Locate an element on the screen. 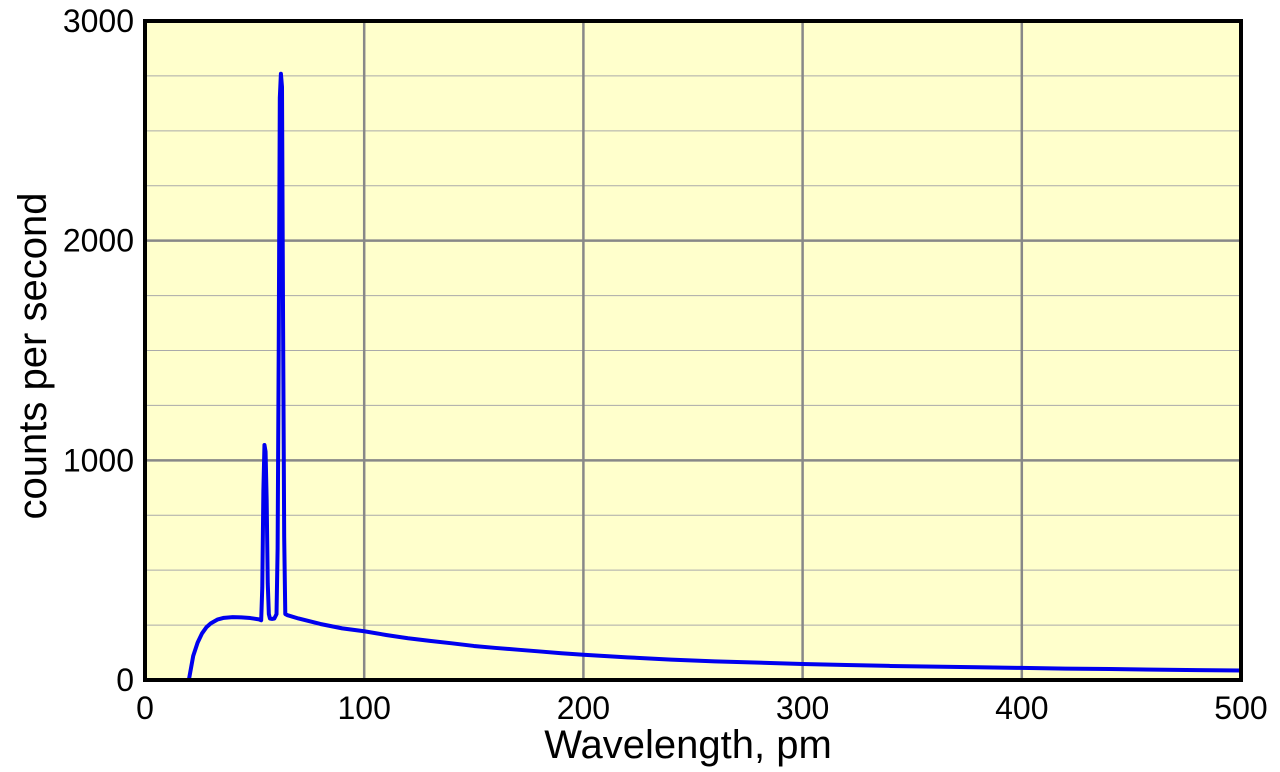 This screenshot has height=772, width=1280. x-axis-label: Wavelength, pm is located at coordinates (688, 745).